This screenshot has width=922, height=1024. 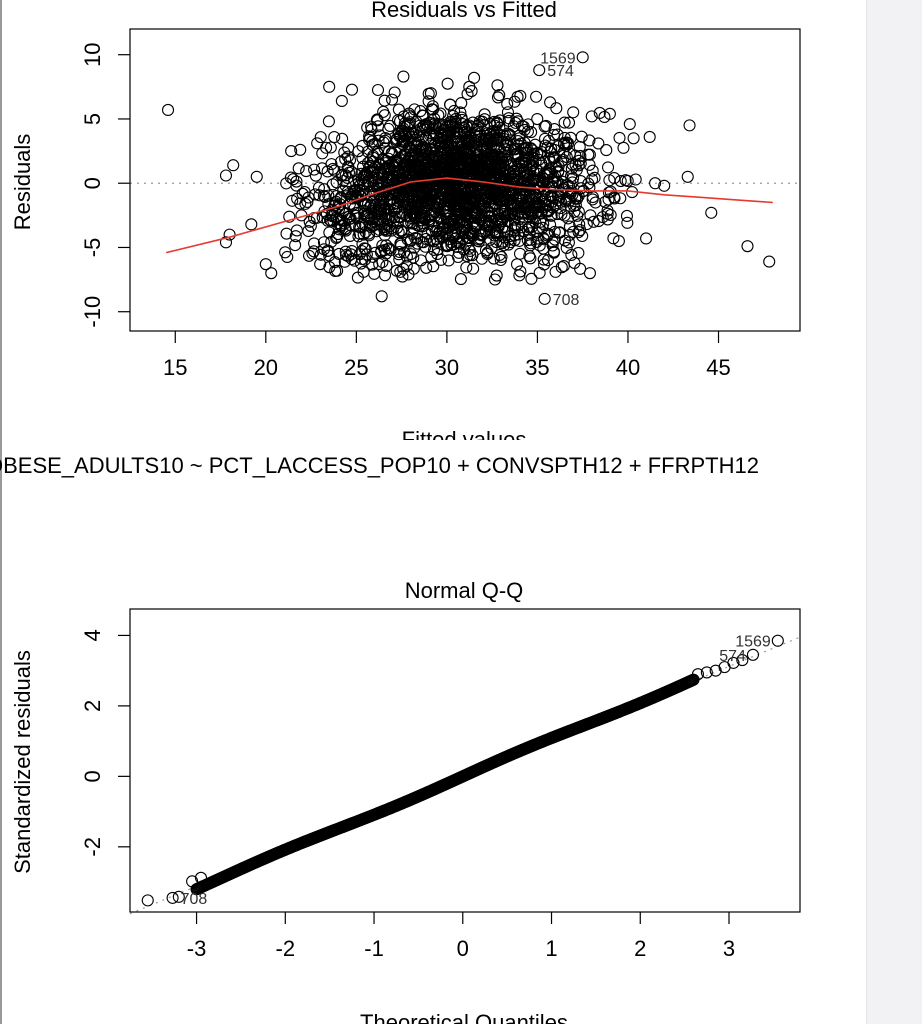 I want to click on x-tick-label: -2, so click(x=286, y=948).